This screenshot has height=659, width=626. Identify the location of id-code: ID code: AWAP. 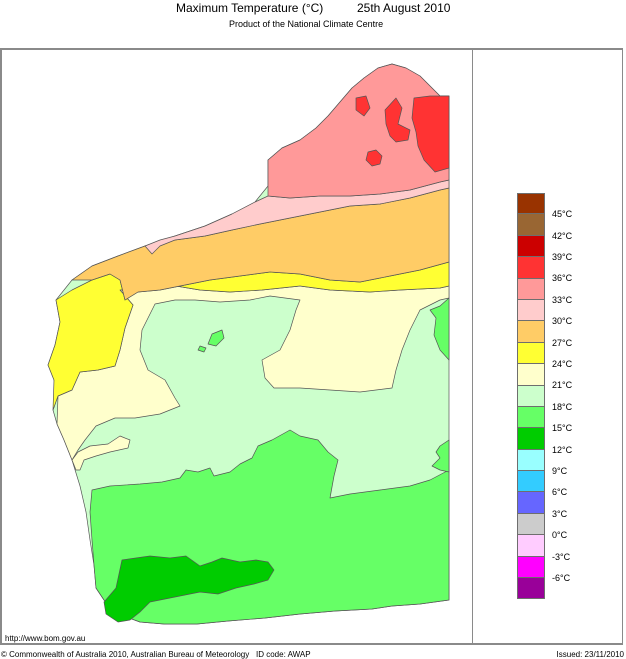
(283, 654).